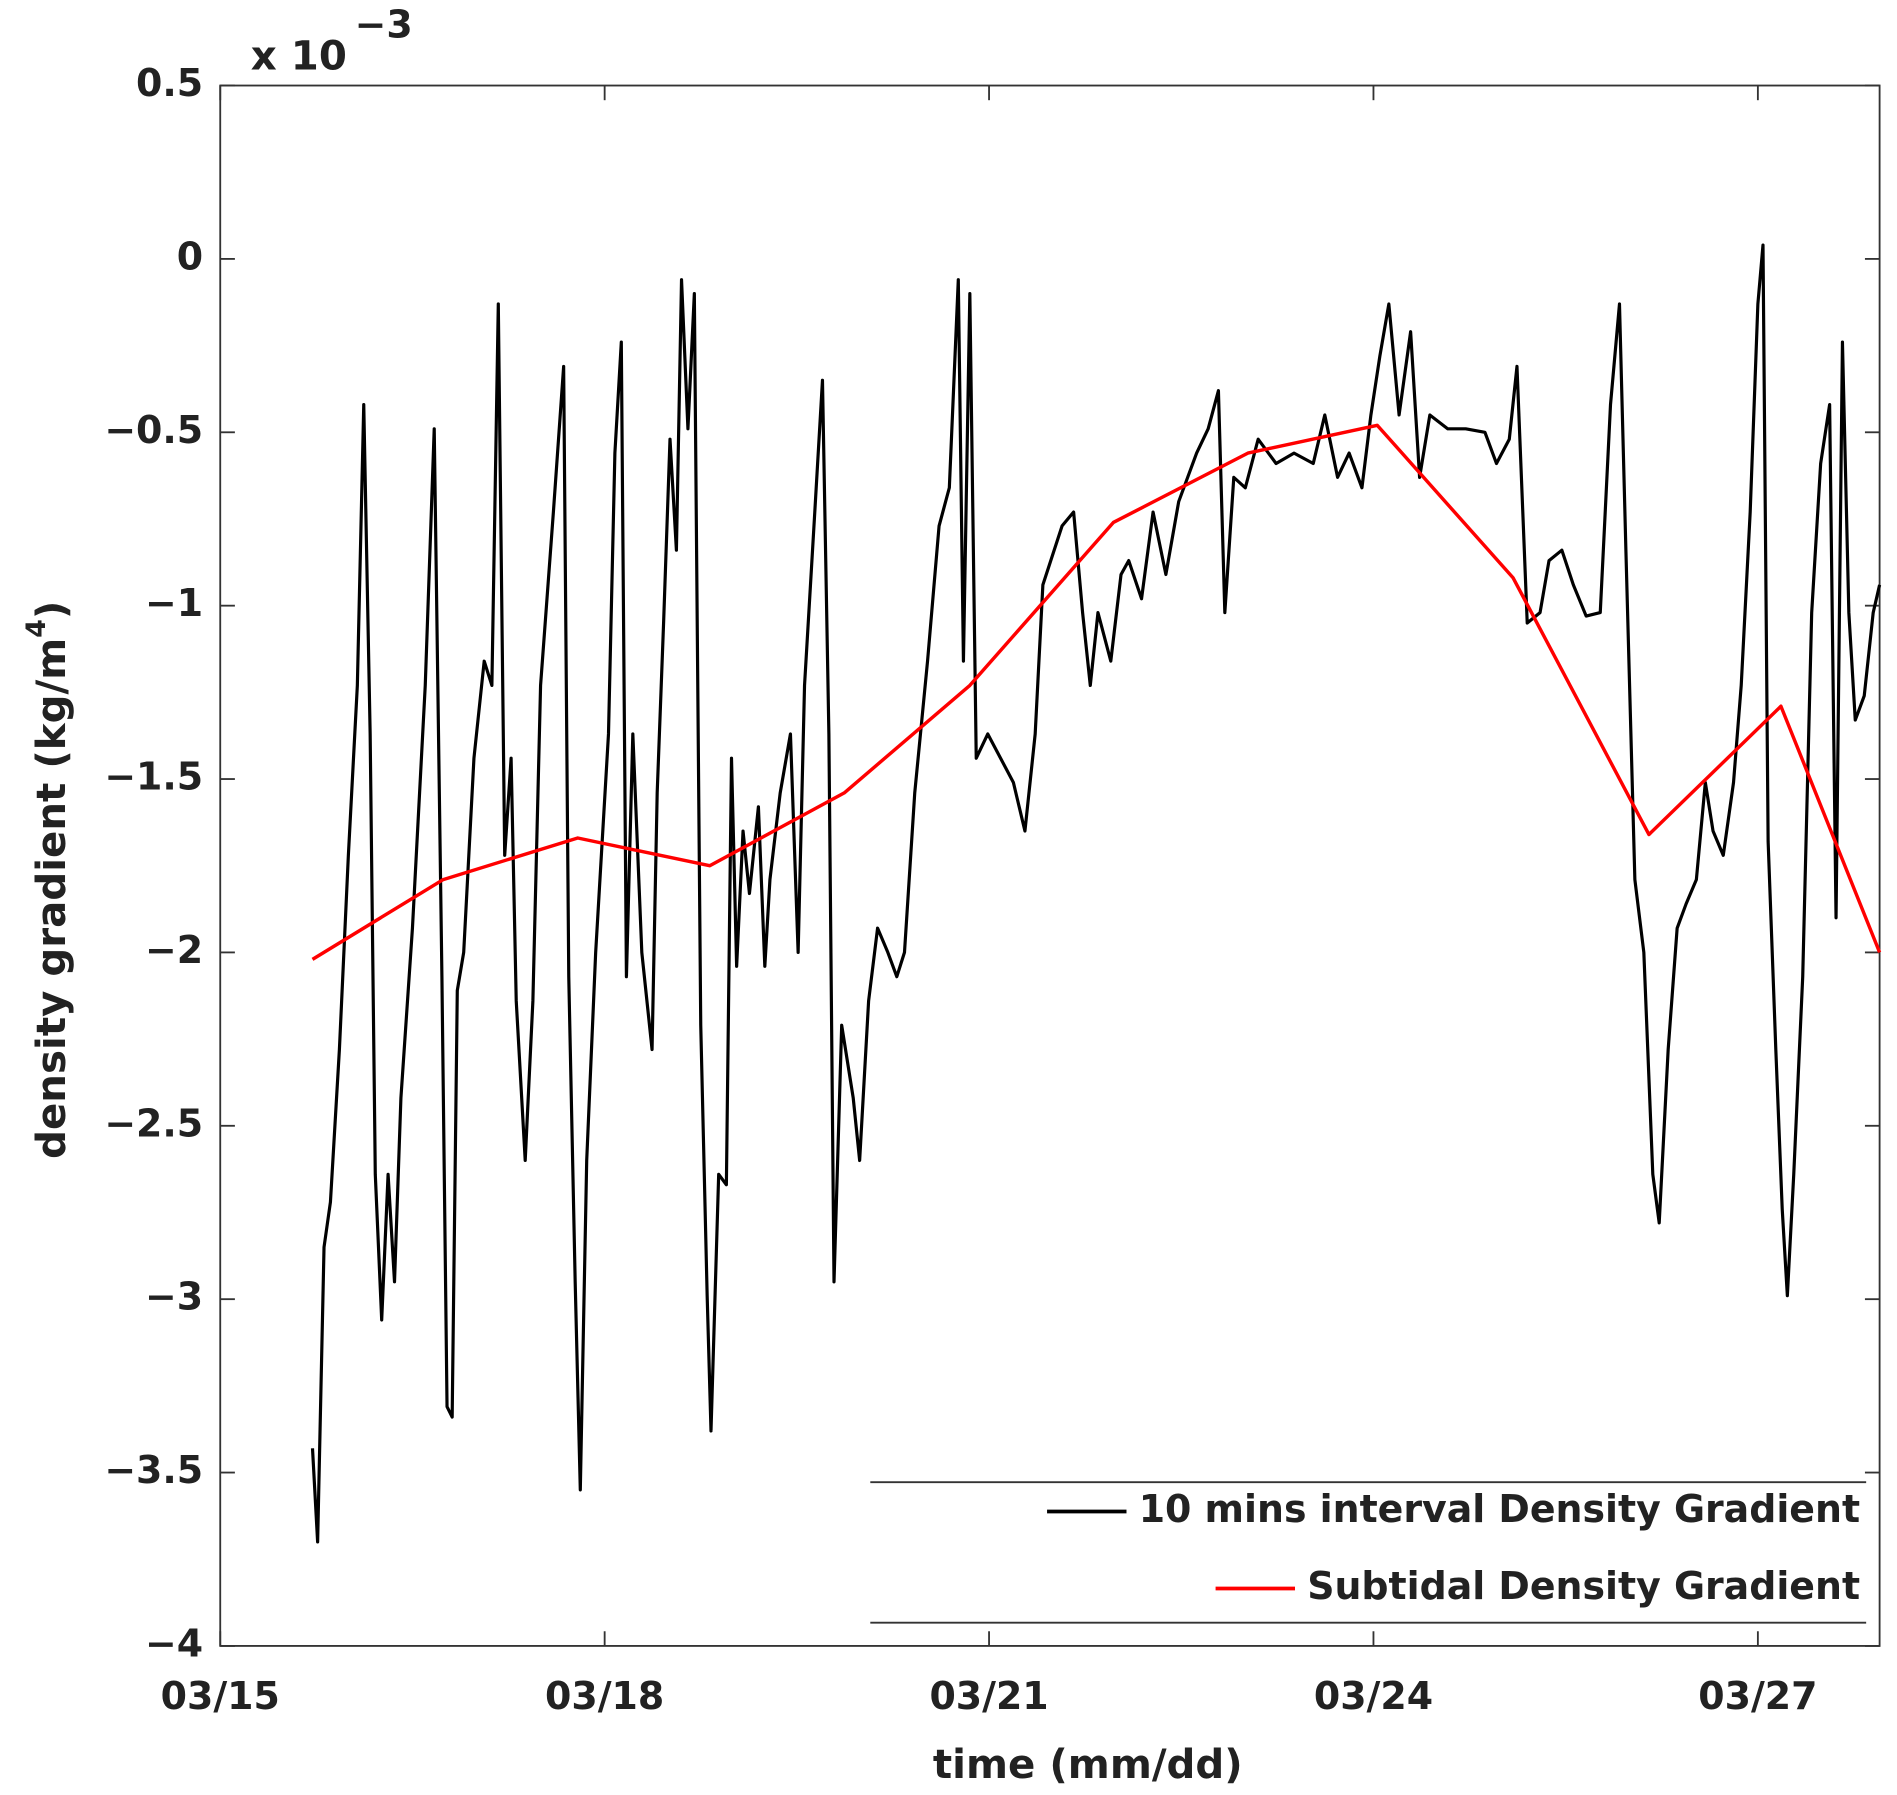 The image size is (1897, 1795). I want to click on y-tick-label: −0.5, so click(153, 430).